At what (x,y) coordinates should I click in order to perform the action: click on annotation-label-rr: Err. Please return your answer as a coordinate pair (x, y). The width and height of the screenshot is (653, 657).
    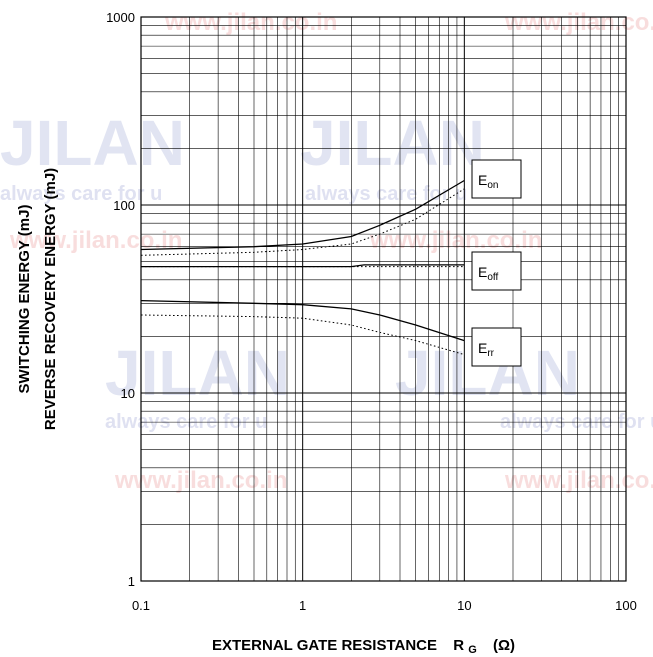
    Looking at the image, I should click on (486, 349).